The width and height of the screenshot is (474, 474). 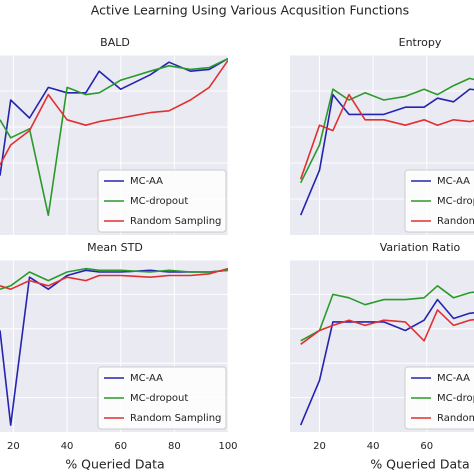 What do you see at coordinates (115, 247) in the screenshot?
I see `subplot-title: Mean STD` at bounding box center [115, 247].